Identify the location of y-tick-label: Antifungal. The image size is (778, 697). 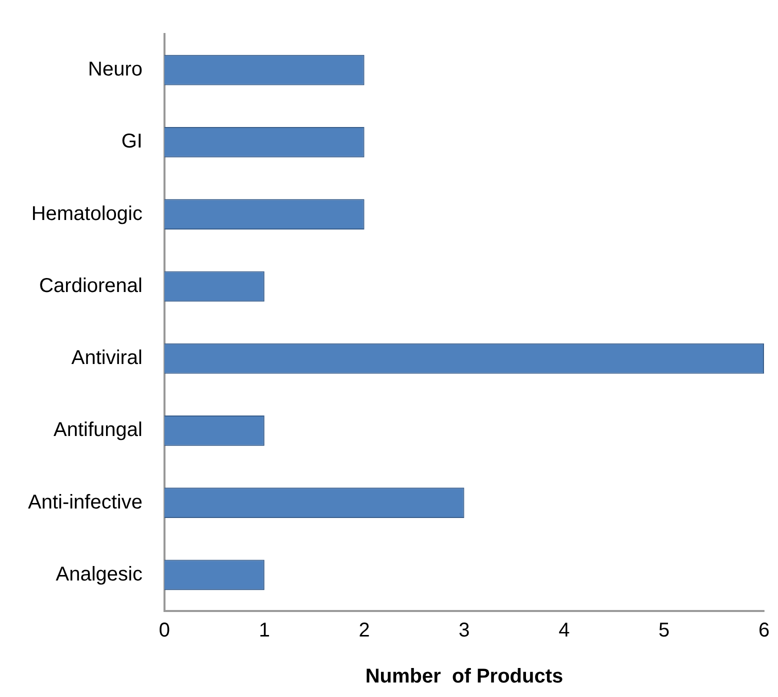
(98, 430).